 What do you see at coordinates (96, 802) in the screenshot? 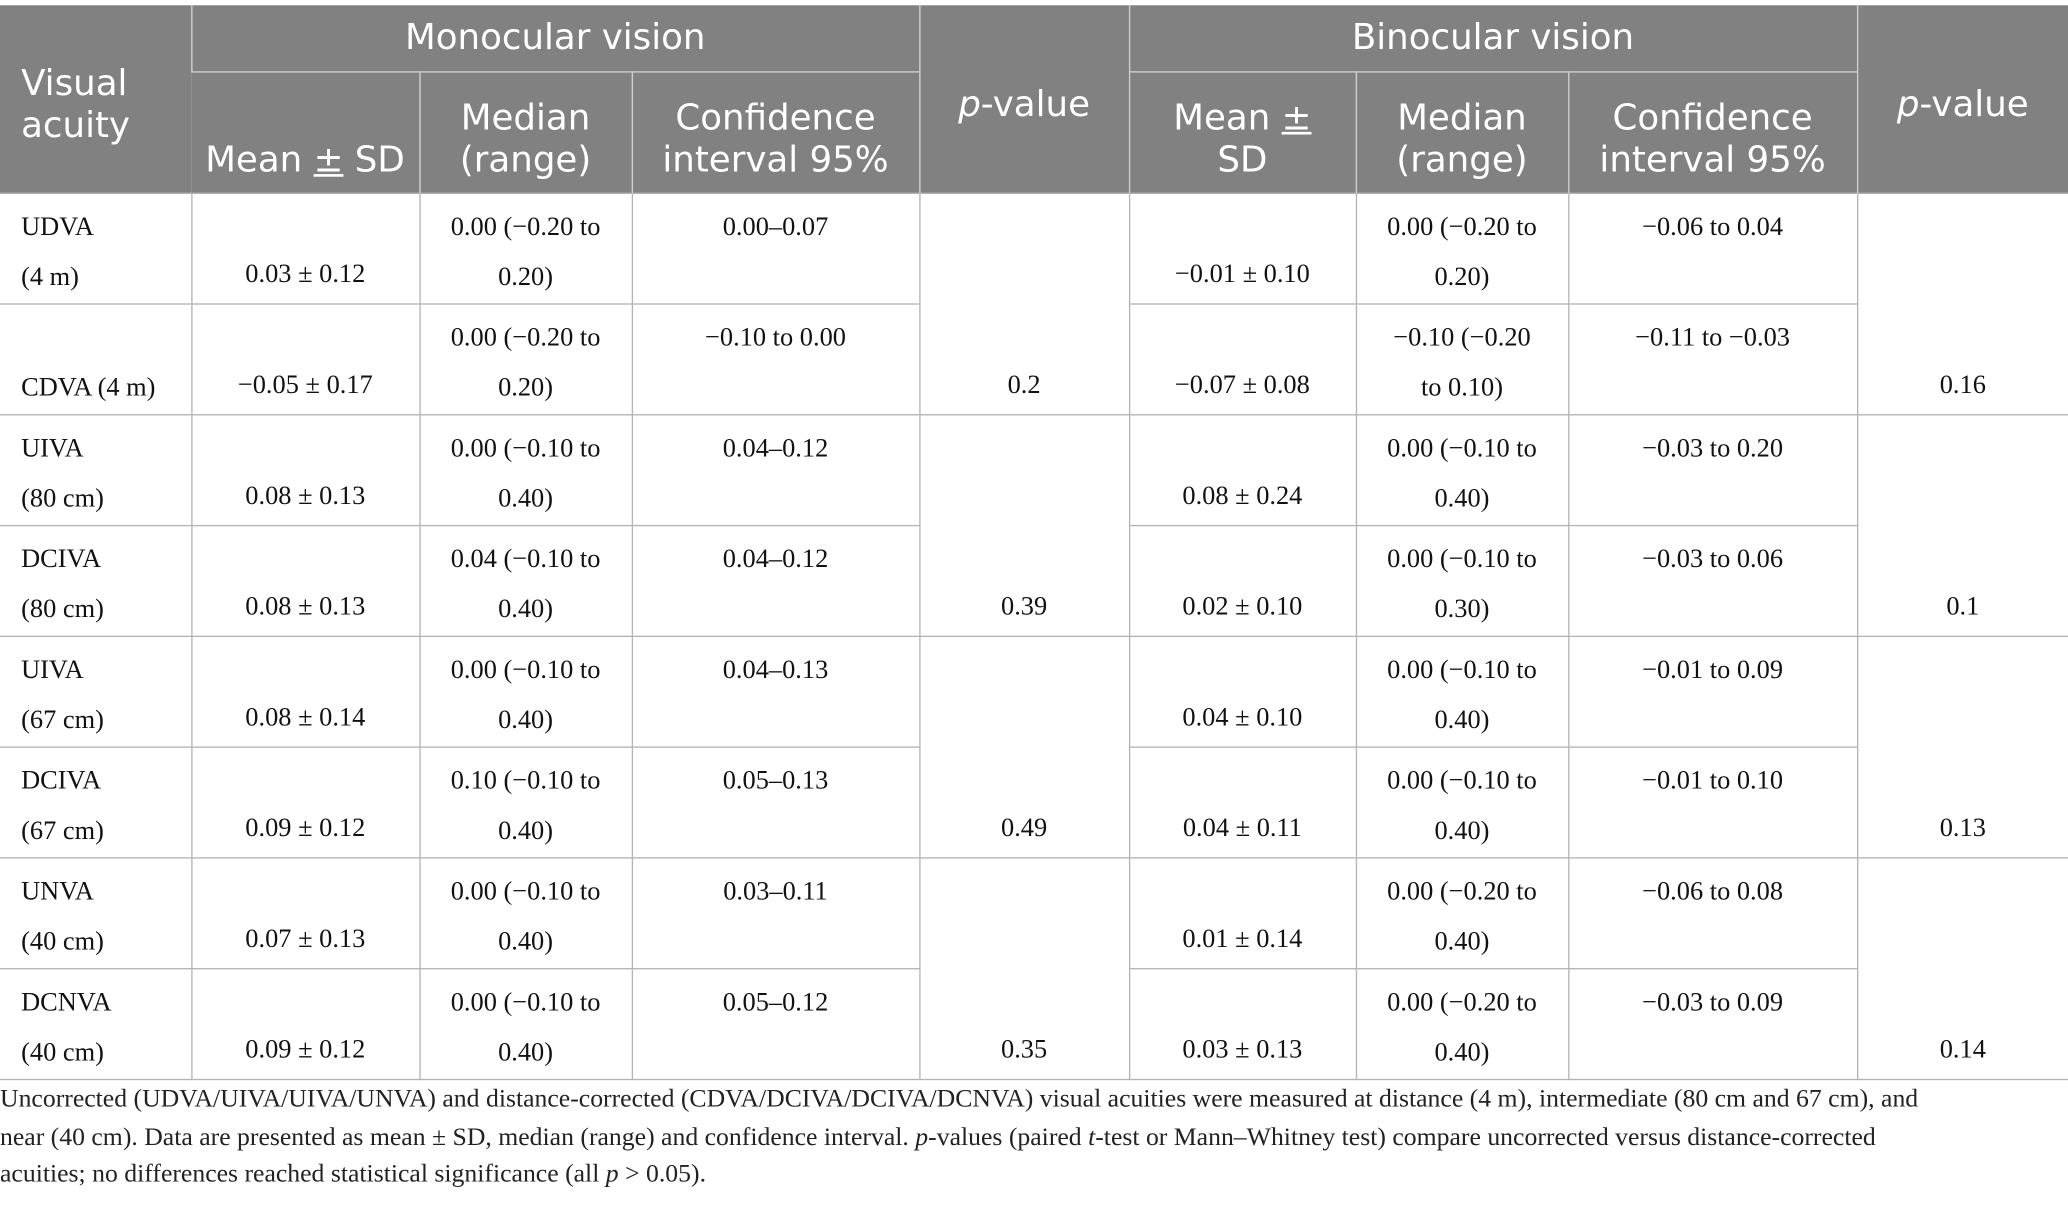
I see `row-label: DCIVA (67 cm)` at bounding box center [96, 802].